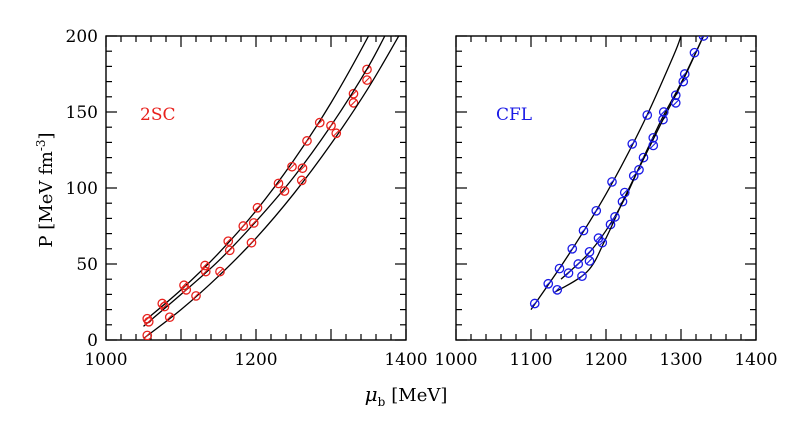 Image resolution: width=797 pixels, height=425 pixels. What do you see at coordinates (45, 189) in the screenshot?
I see `y-axis-title: P [MeV fm-3]` at bounding box center [45, 189].